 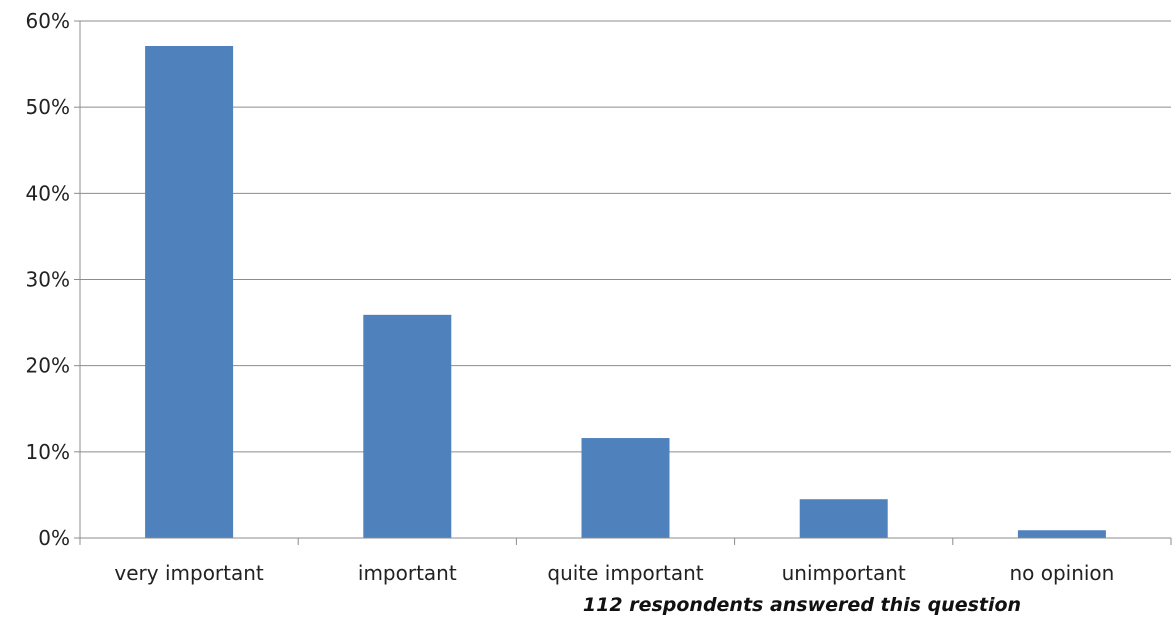 What do you see at coordinates (189, 573) in the screenshot?
I see `x-tick-label: very important` at bounding box center [189, 573].